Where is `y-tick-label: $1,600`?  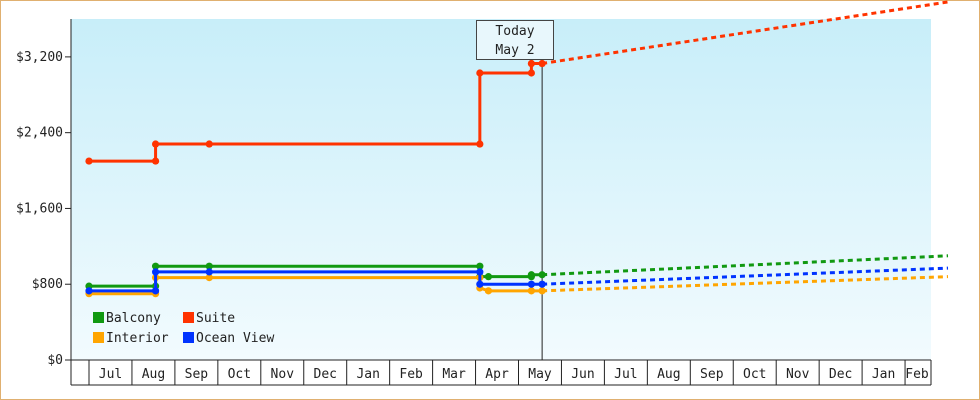 y-tick-label: $1,600 is located at coordinates (39, 208).